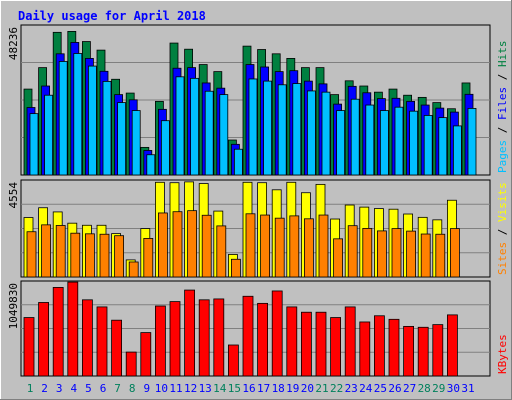  What do you see at coordinates (13, 43) in the screenshot?
I see `hits-panel-ymax-label: 48236` at bounding box center [13, 43].